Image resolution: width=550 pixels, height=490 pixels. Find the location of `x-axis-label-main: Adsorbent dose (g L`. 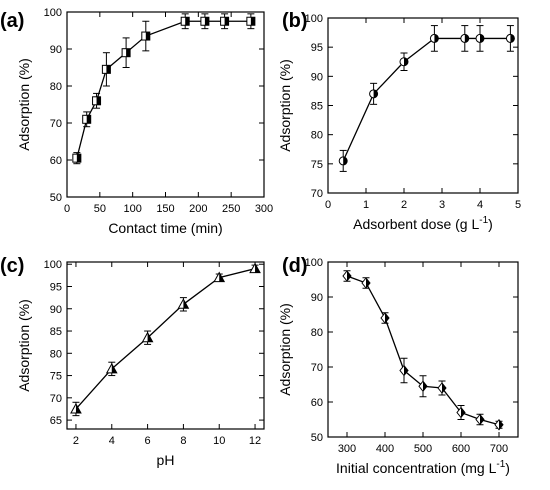

x-axis-label-main: Adsorbent dose (g L is located at coordinates (416, 224).